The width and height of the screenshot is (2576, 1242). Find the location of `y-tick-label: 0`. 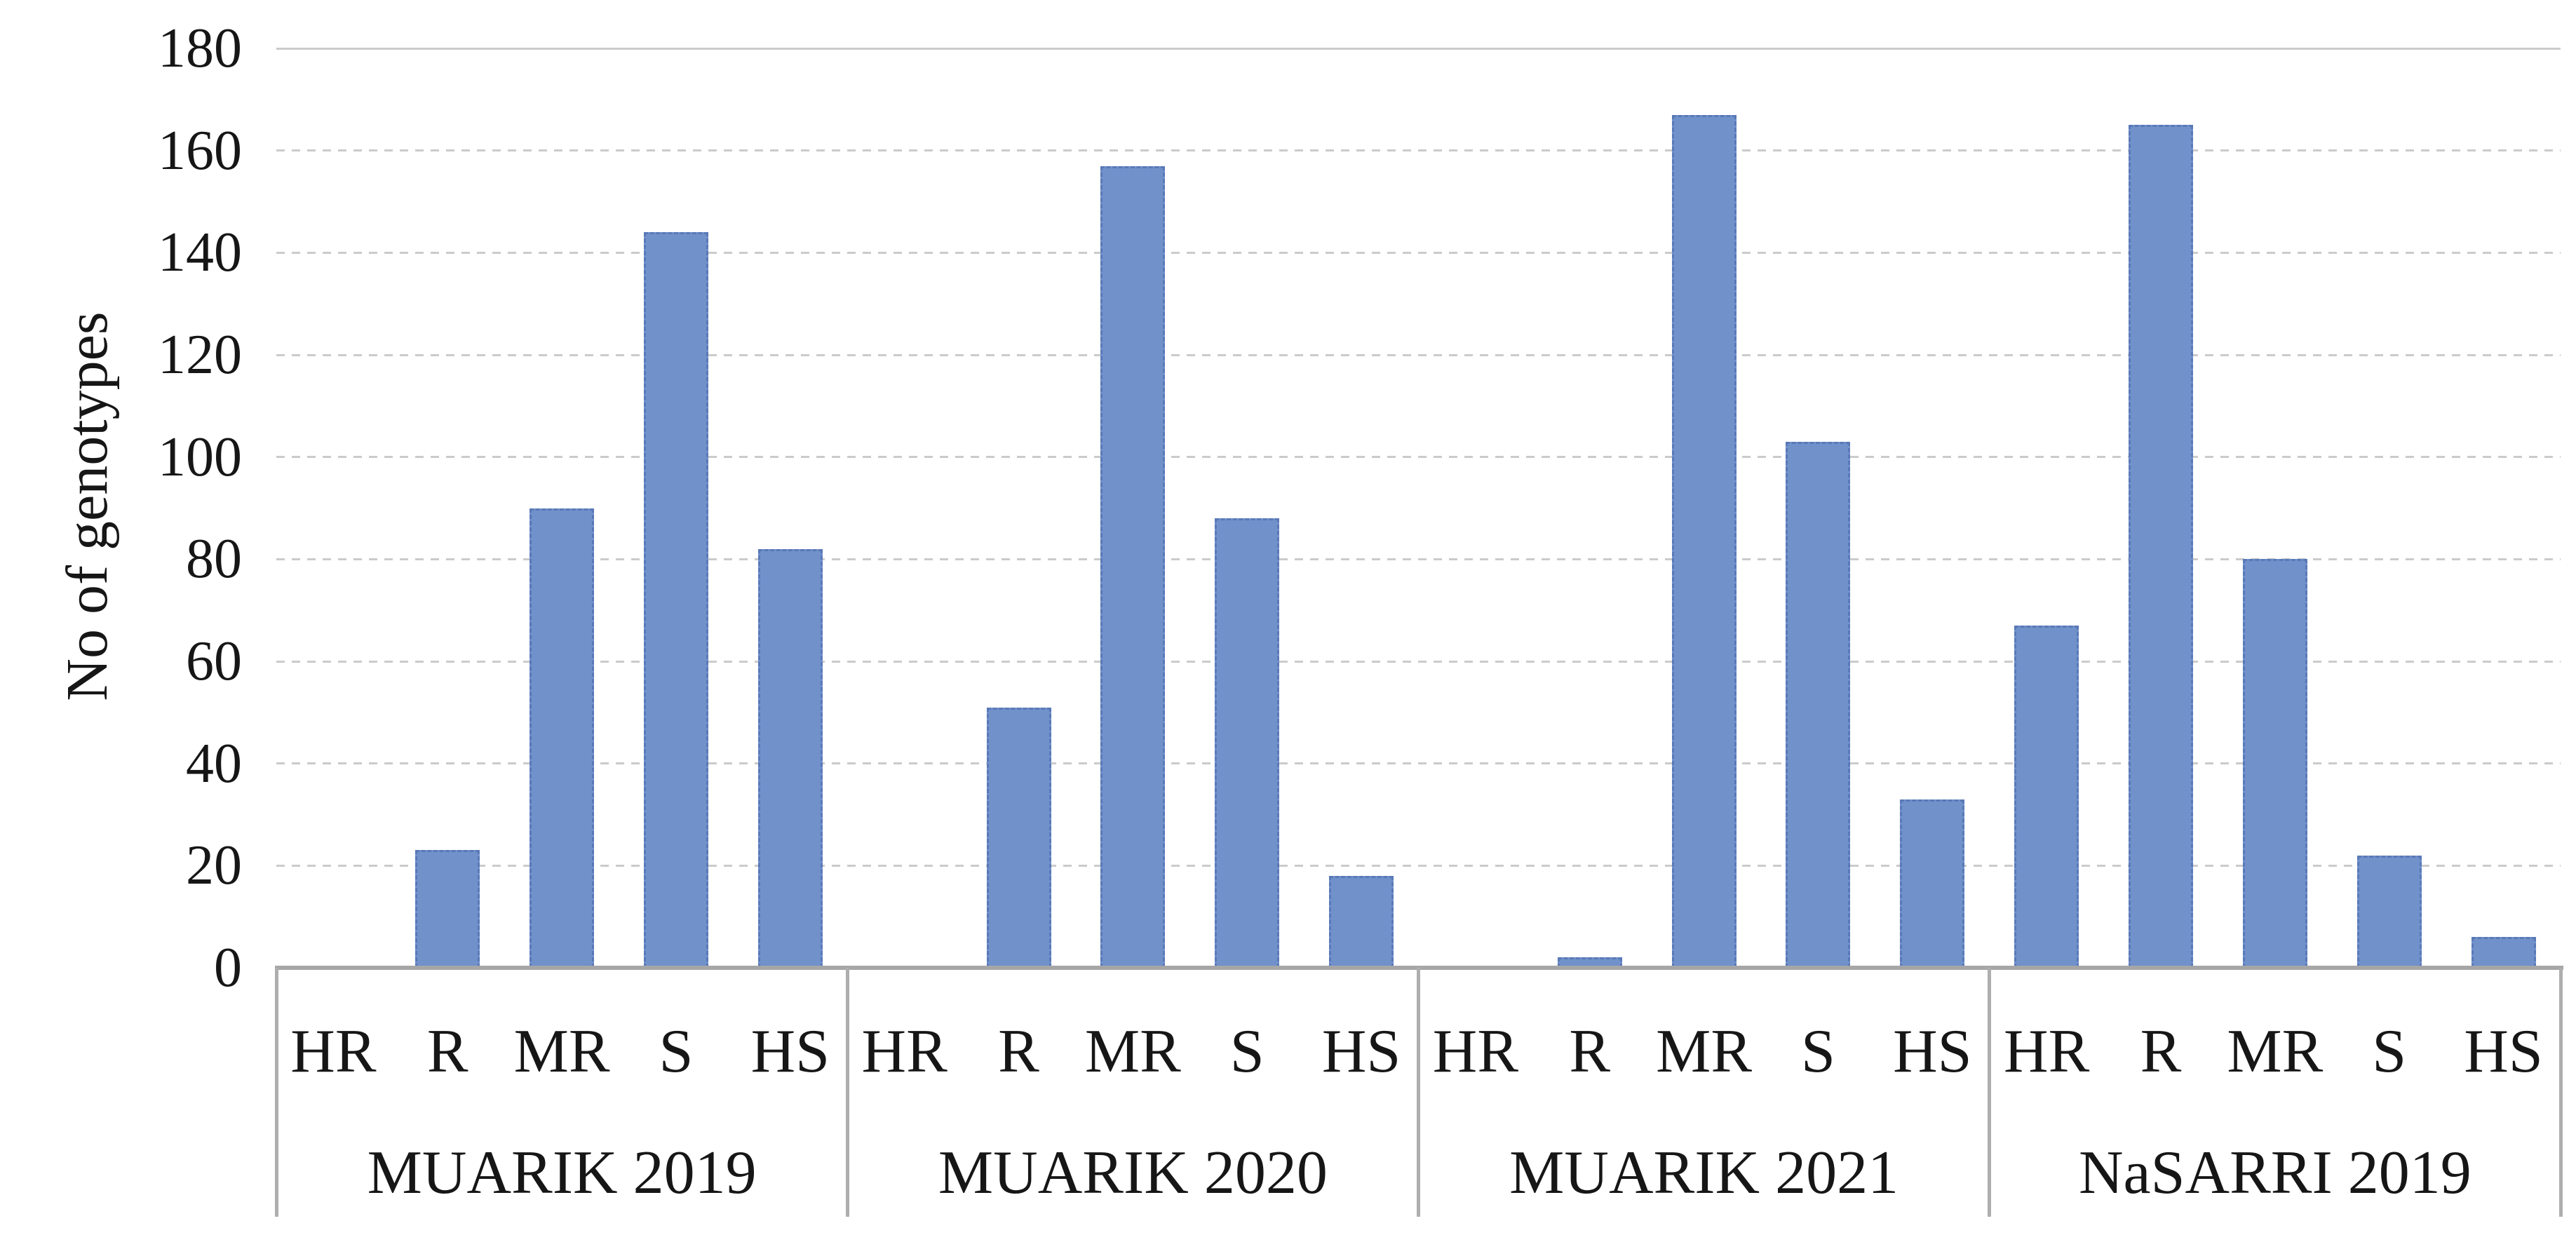

y-tick-label: 0 is located at coordinates (228, 968).